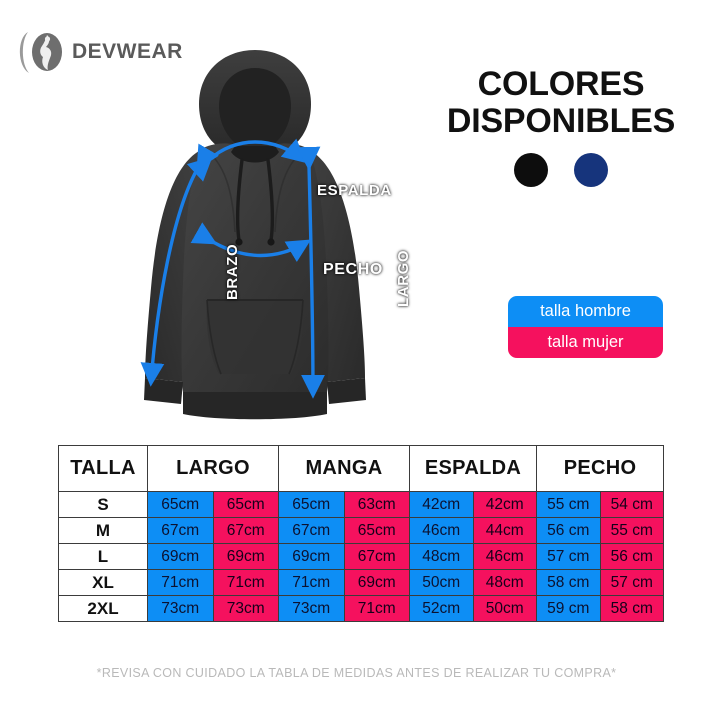 Image resolution: width=713 pixels, height=713 pixels. I want to click on cell-largo-hombre: 69cm, so click(180, 556).